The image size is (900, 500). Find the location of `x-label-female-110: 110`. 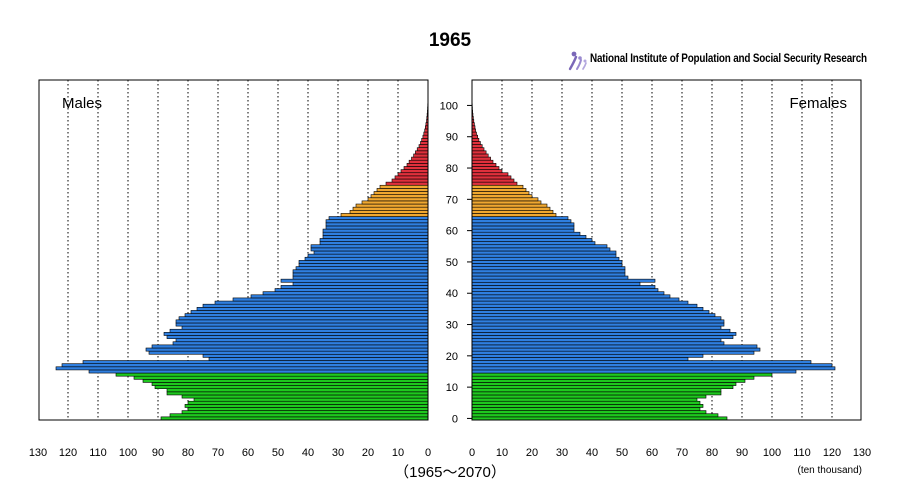

x-label-female-110: 110 is located at coordinates (802, 453).